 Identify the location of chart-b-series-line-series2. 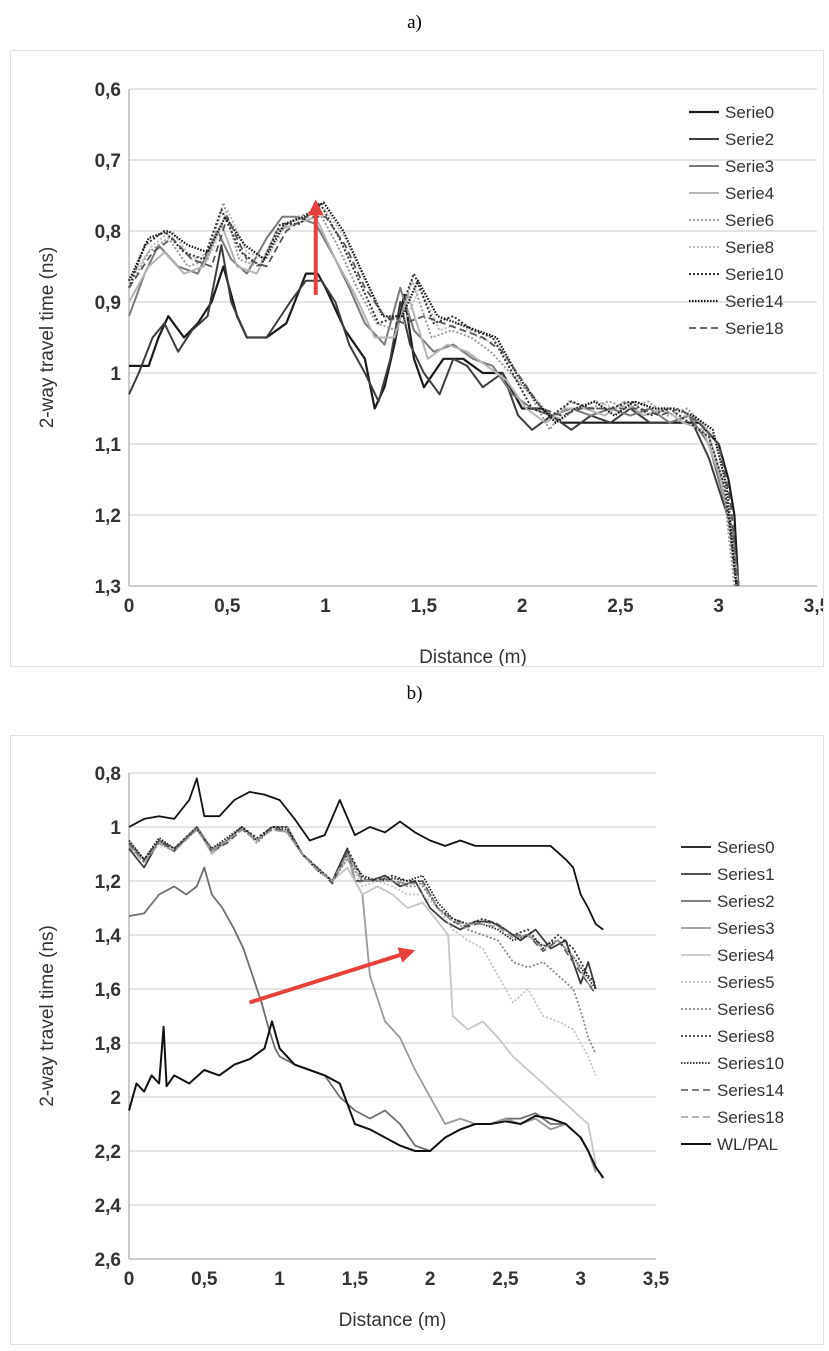
(366, 1022).